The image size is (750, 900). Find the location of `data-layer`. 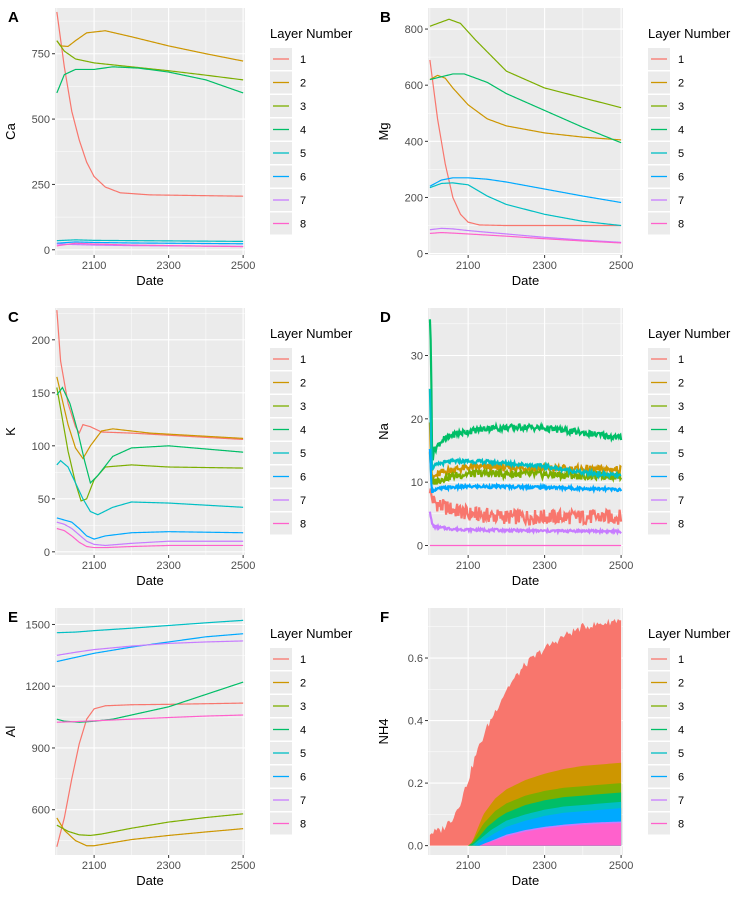

data-layer is located at coordinates (525, 131).